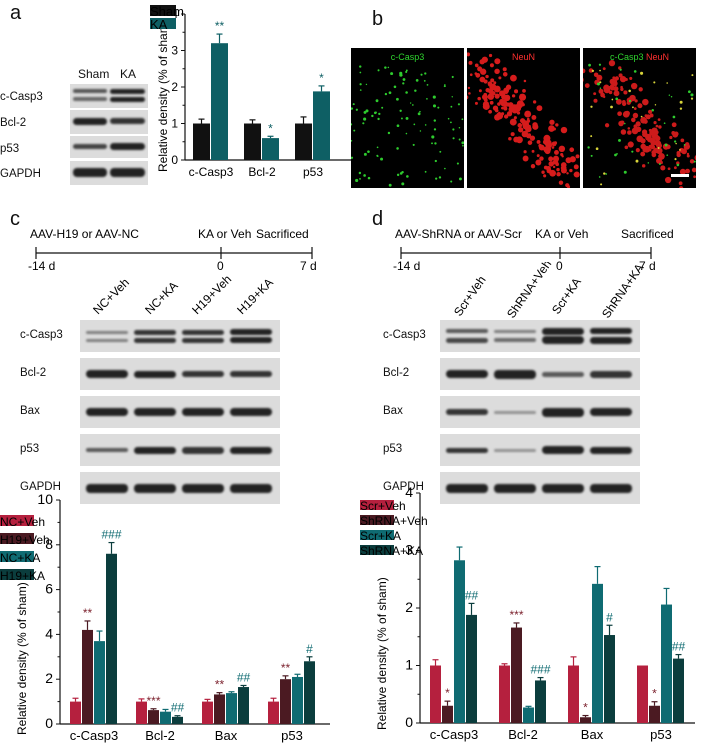  Describe the element at coordinates (639, 57) in the screenshot. I see `micro-label: c-Casp3 NeuN` at that location.